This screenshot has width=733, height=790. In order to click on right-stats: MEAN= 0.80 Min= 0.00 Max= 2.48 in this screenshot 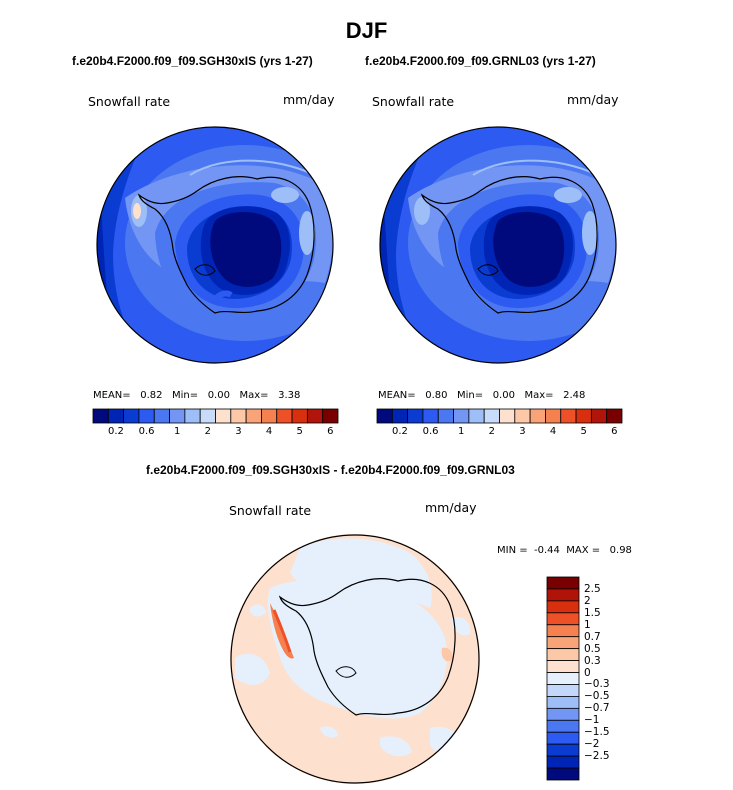, I will do `click(482, 395)`.